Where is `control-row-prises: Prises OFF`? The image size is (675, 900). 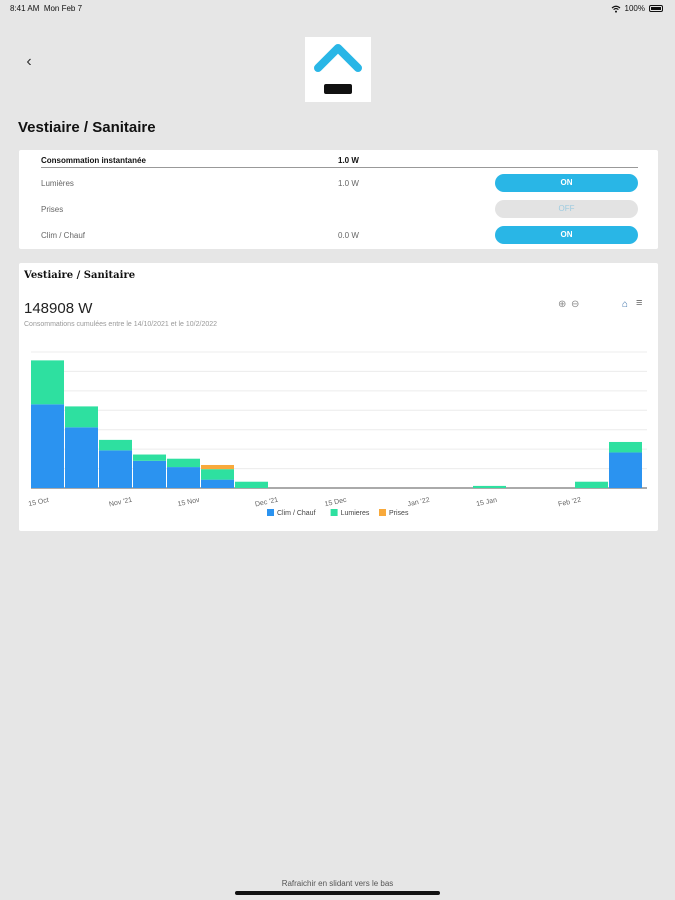
control-row-prises: Prises OFF is located at coordinates (339, 209).